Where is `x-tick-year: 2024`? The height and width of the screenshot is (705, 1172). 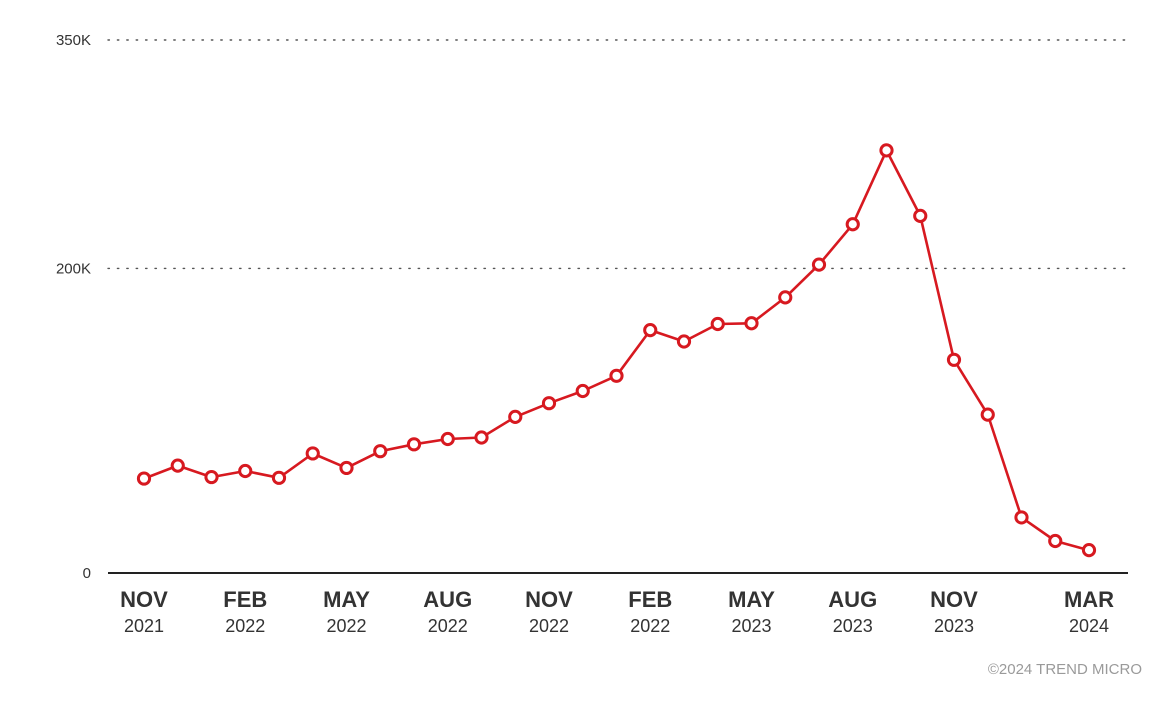
x-tick-year: 2024 is located at coordinates (1089, 626).